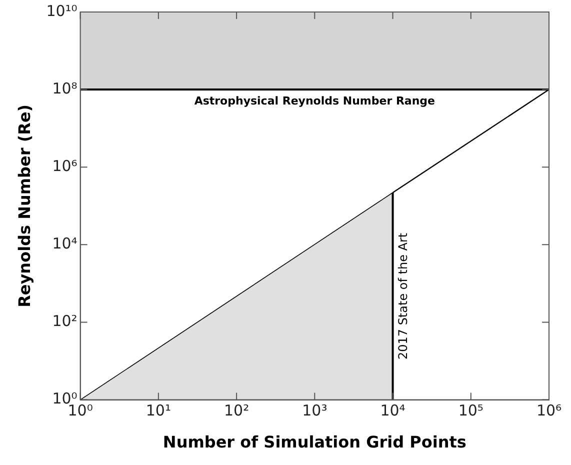 This screenshot has height=465, width=571. Describe the element at coordinates (403, 296) in the screenshot. I see `ref-line-label: 2017 State of the Art` at that location.